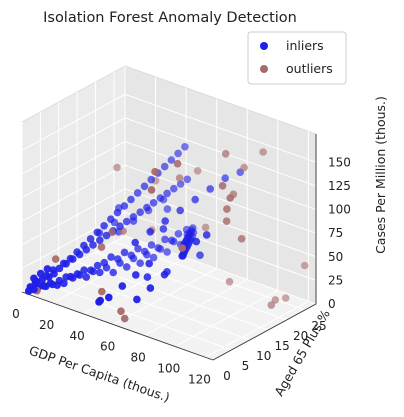 This screenshot has height=417, width=404. What do you see at coordinates (305, 45) in the screenshot?
I see `legend-label-inliers: inliers` at bounding box center [305, 45].